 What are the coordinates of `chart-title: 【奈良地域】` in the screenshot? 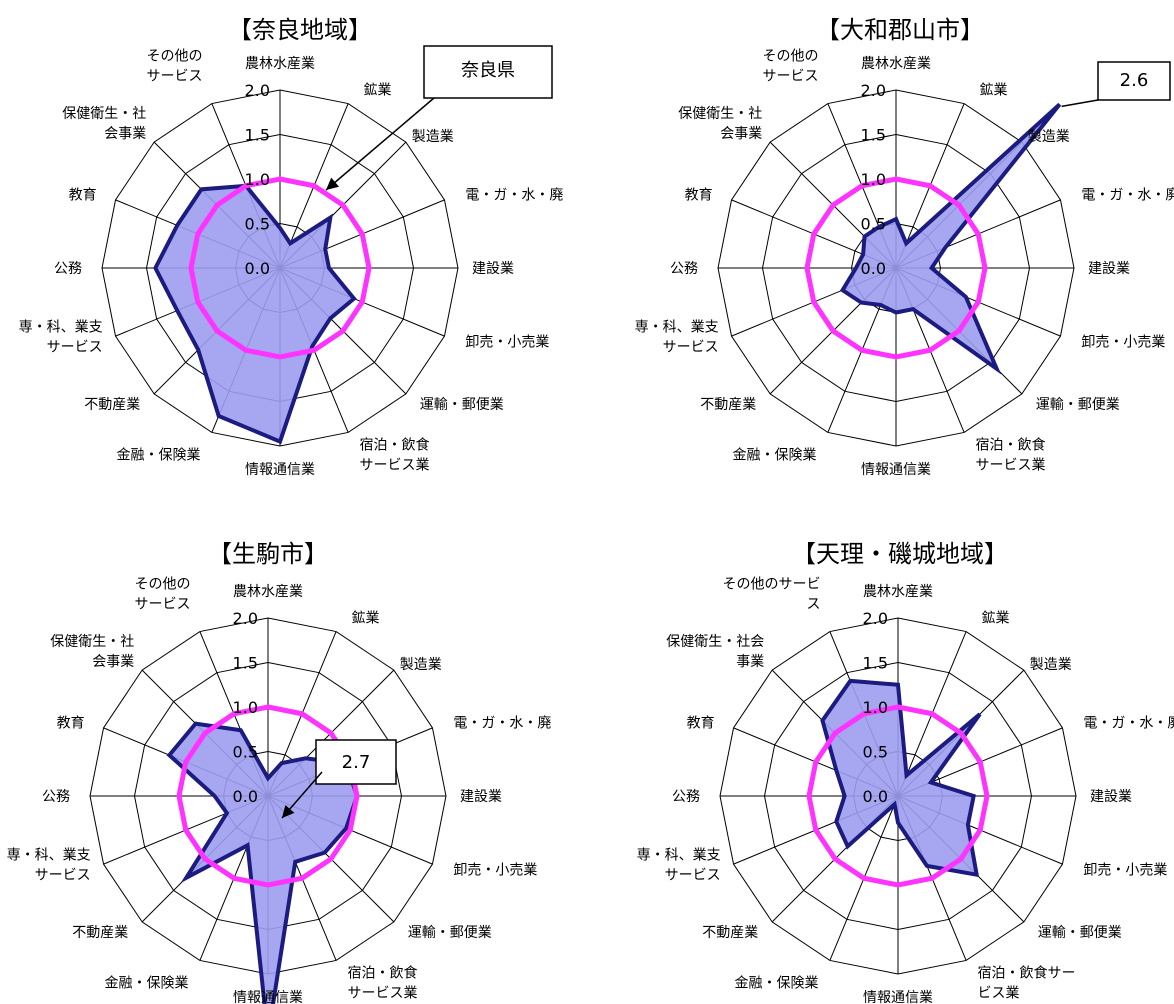 It's located at (300, 30).